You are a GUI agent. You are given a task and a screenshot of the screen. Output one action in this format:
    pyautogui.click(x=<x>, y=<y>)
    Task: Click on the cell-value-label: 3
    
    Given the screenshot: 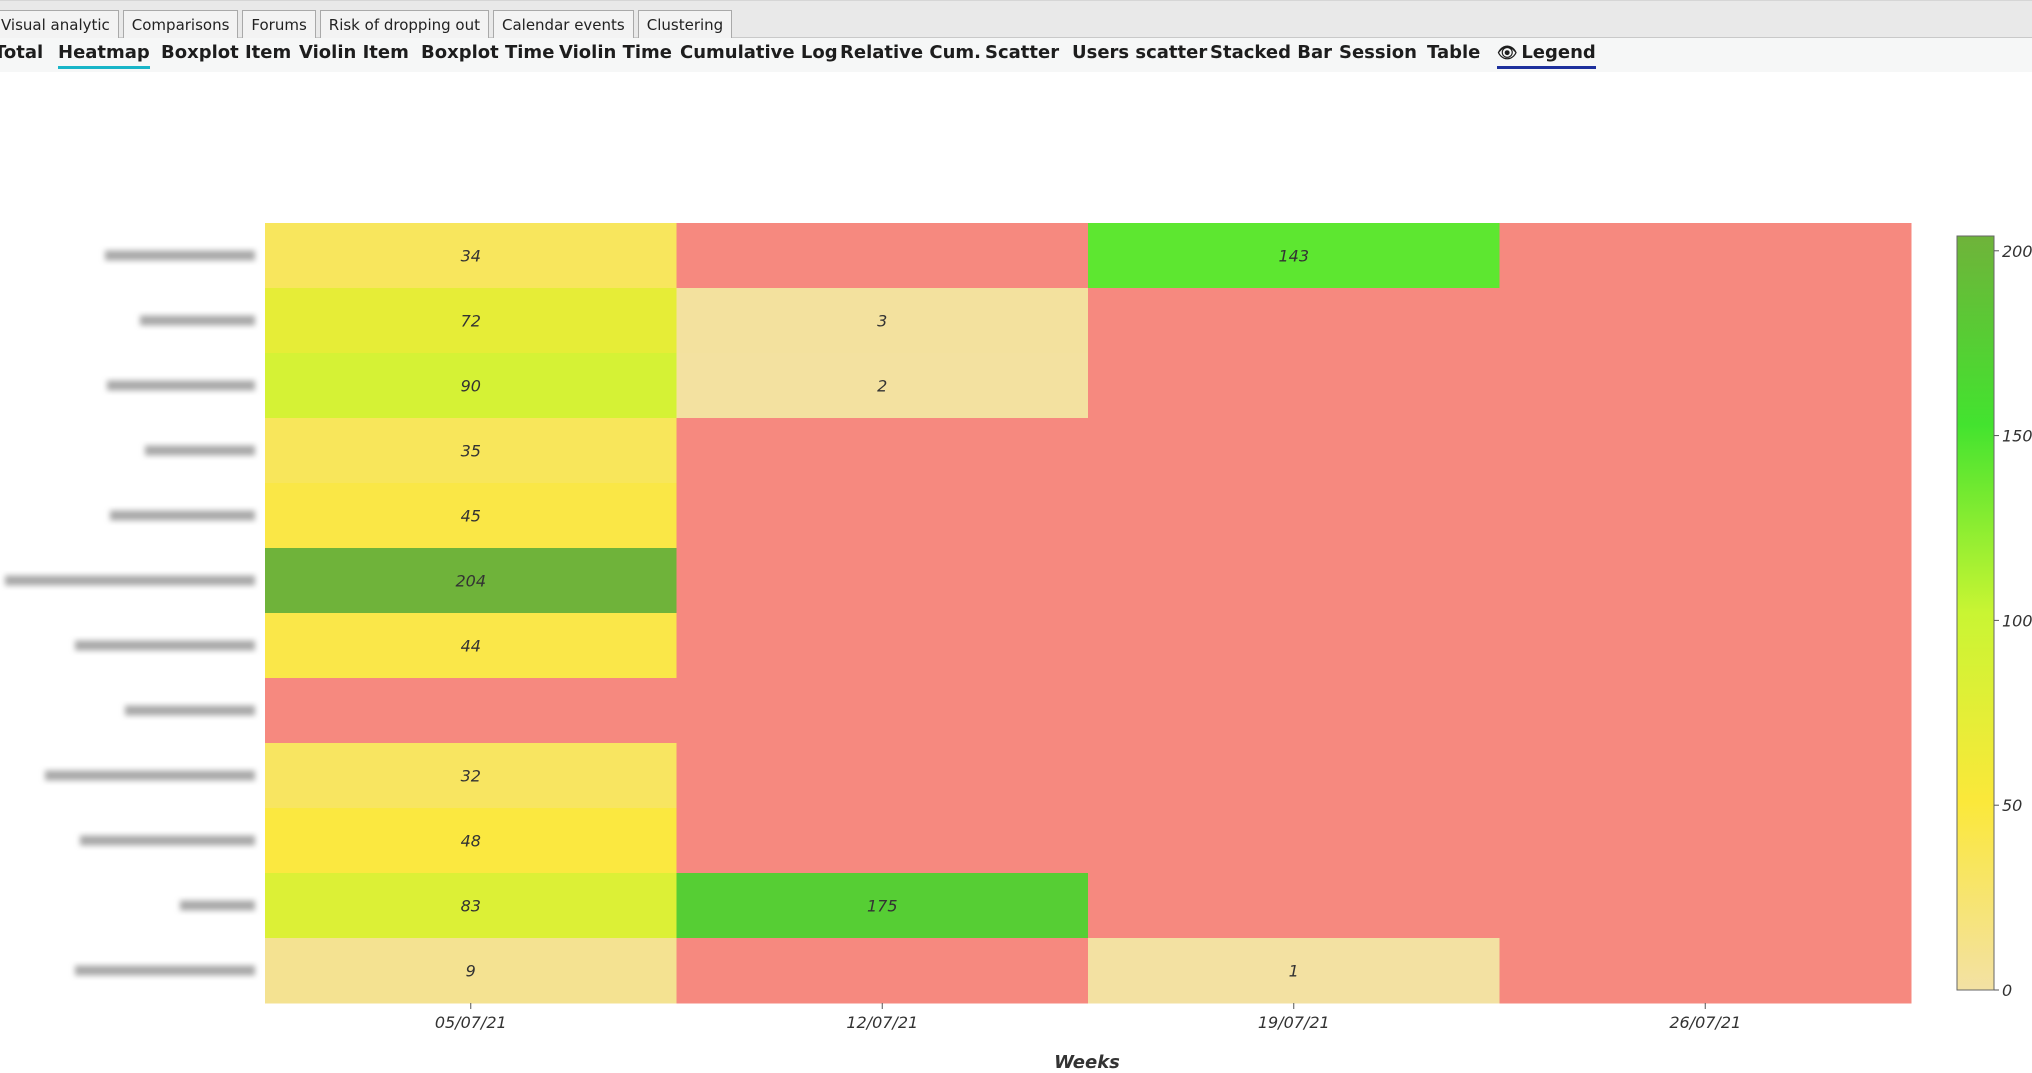 What is the action you would take?
    pyautogui.click(x=882, y=321)
    